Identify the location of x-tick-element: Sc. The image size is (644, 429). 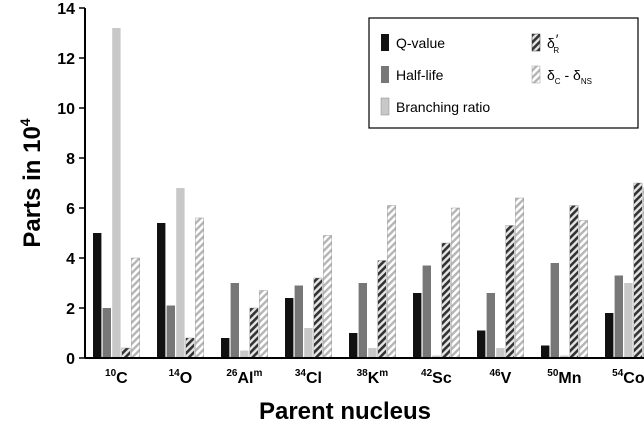
(442, 378).